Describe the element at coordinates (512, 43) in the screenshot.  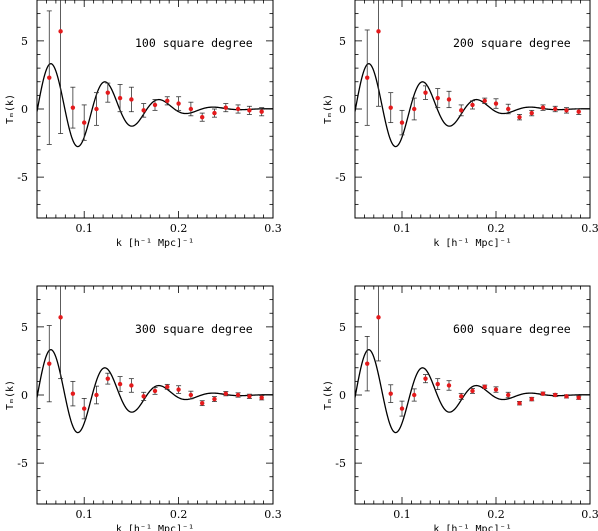
I see `survey-area-annotation: 200 square degree` at that location.